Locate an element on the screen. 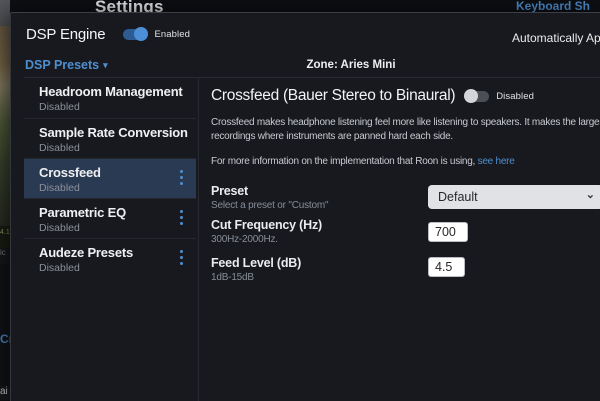  sidebar-item-sample-rate-conversion: Sample Rate Conversion Disabled is located at coordinates (110, 138).